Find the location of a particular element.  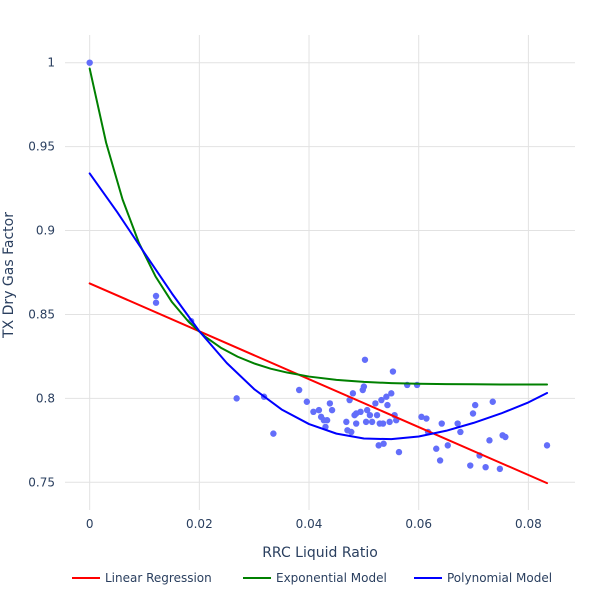

x-axis-title: RRC Liquid Ratio is located at coordinates (320, 553).